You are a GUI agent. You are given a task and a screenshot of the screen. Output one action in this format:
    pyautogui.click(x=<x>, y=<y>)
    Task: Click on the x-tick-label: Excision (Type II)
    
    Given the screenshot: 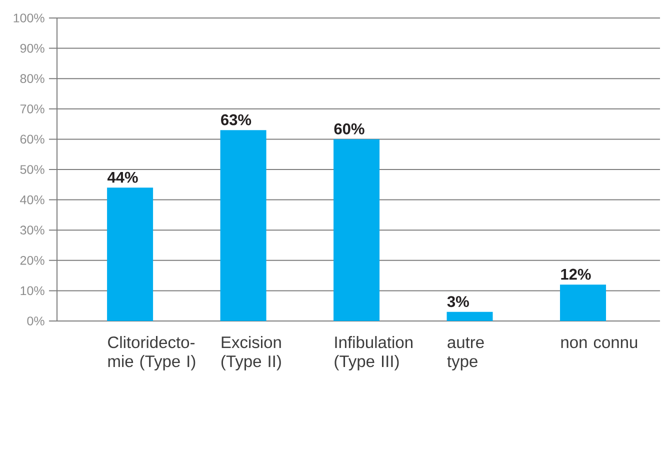 What is the action you would take?
    pyautogui.click(x=251, y=353)
    